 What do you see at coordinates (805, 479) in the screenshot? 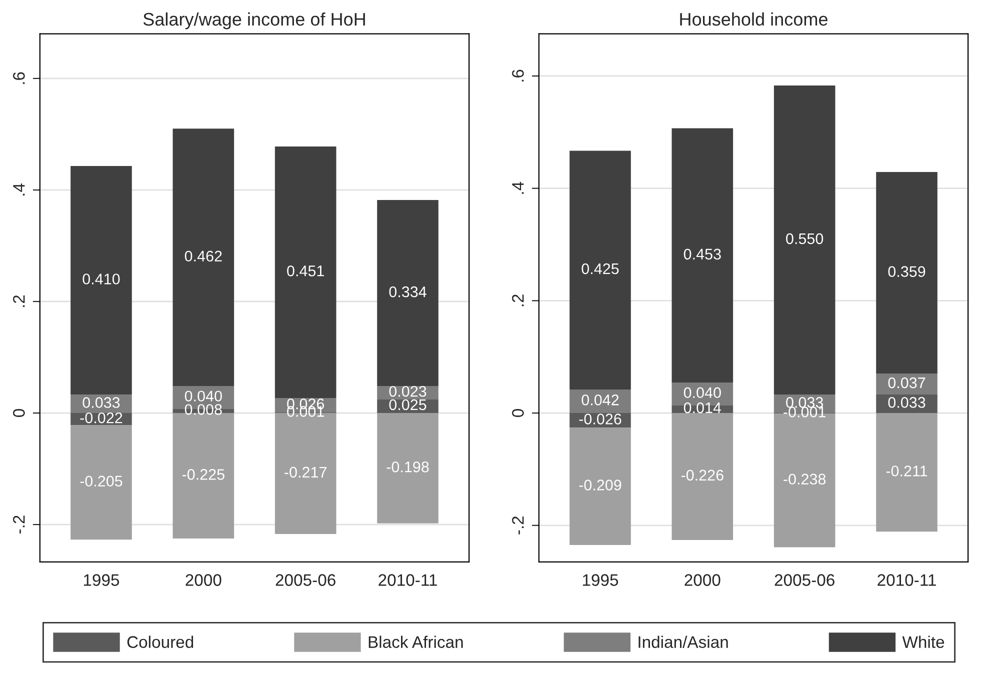
I see `data-label: -0.238` at bounding box center [805, 479].